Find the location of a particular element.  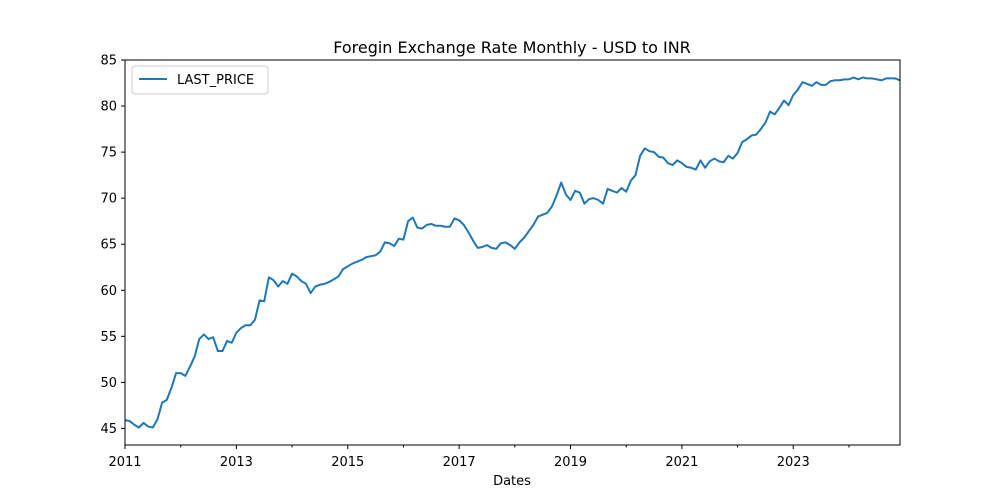

legend-box is located at coordinates (200, 80).